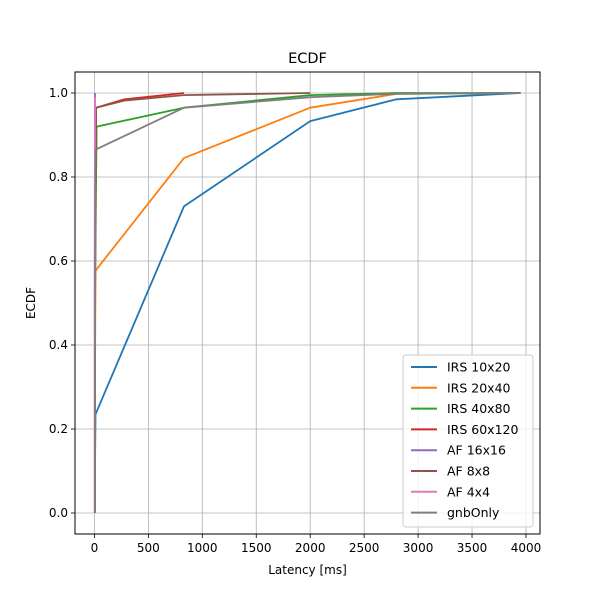  I want to click on legend-entry-af-4x4: AF 4x4, so click(450, 491).